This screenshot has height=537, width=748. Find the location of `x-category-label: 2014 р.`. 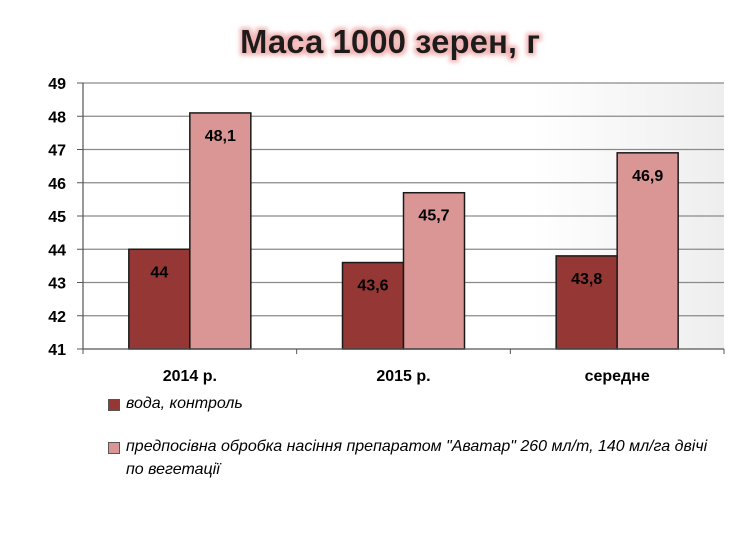

x-category-label: 2014 р. is located at coordinates (190, 376).